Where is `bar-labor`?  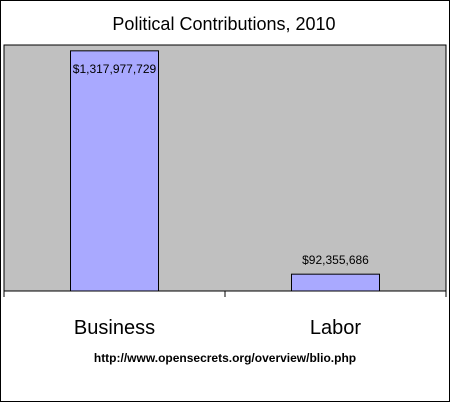 bar-labor is located at coordinates (335, 282).